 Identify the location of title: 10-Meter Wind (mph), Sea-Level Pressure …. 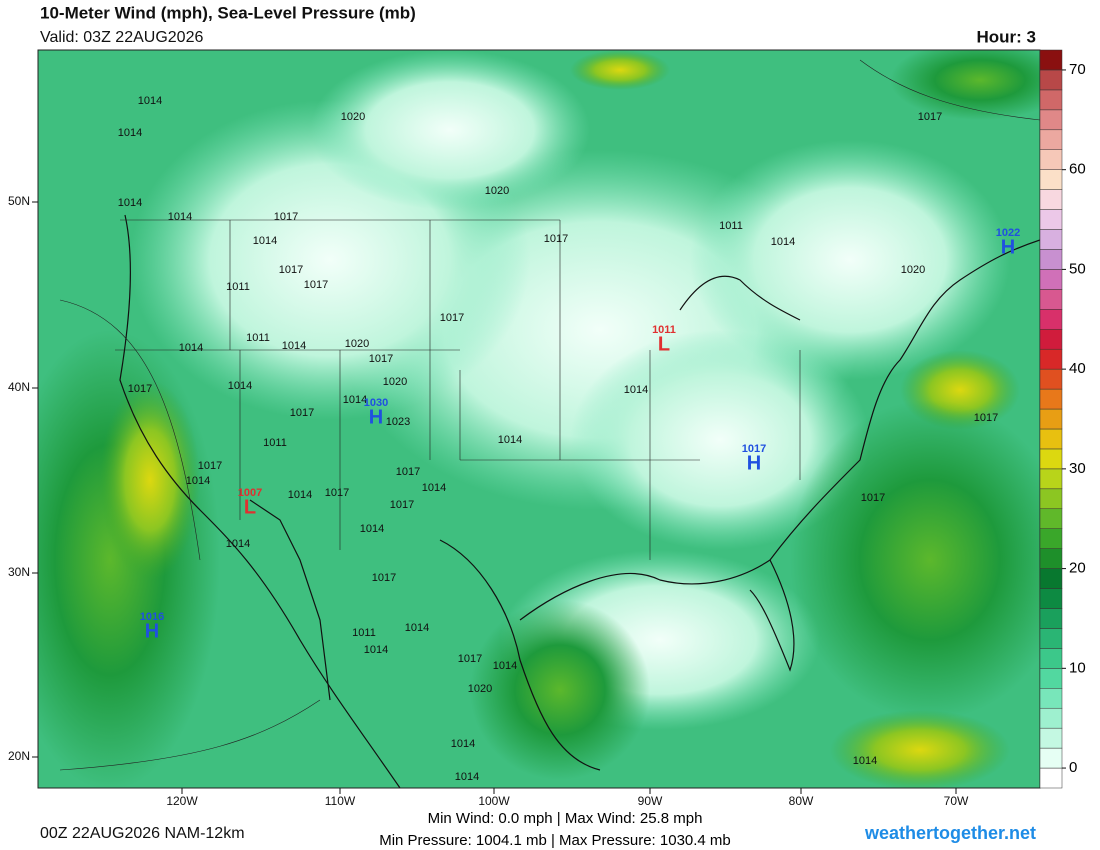
(228, 12).